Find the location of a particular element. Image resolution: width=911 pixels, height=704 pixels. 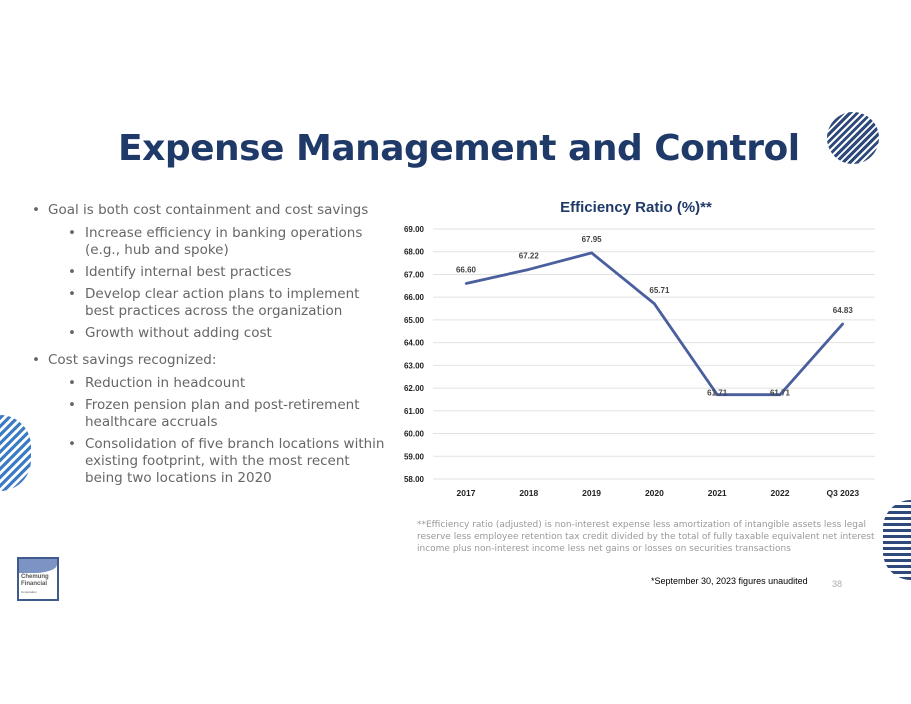

page-number: 38 is located at coordinates (837, 584).